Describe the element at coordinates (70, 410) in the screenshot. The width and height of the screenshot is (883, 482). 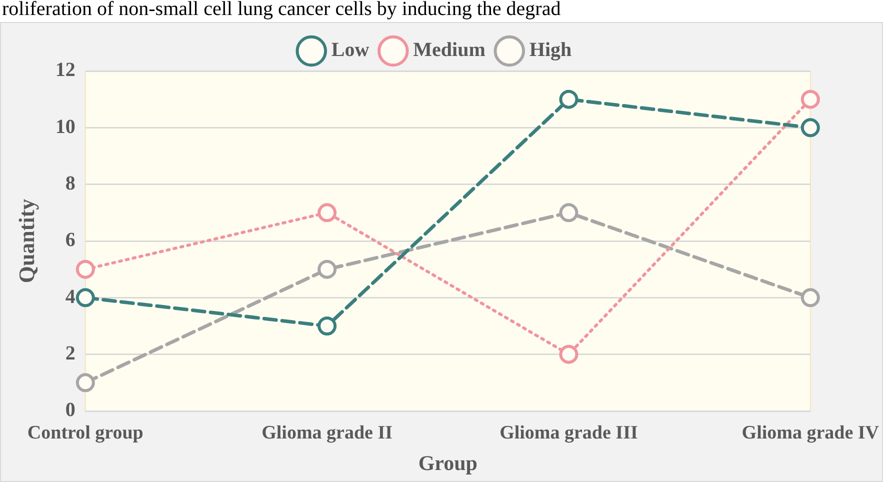
I see `y-tick-label: 0` at that location.